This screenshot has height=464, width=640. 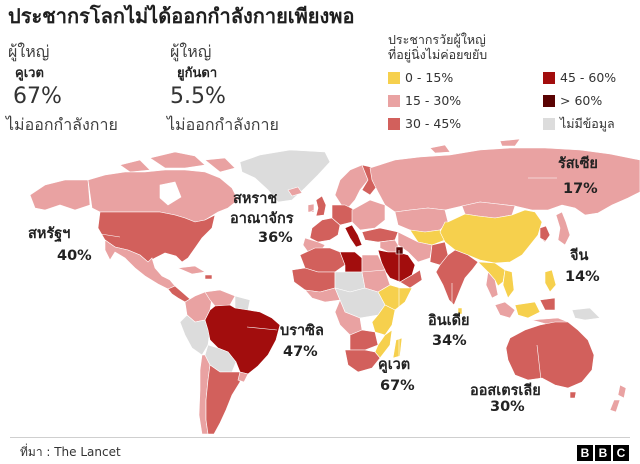 What do you see at coordinates (49, 234) in the screenshot?
I see `map-label-name: สหรัฐฯ` at bounding box center [49, 234].